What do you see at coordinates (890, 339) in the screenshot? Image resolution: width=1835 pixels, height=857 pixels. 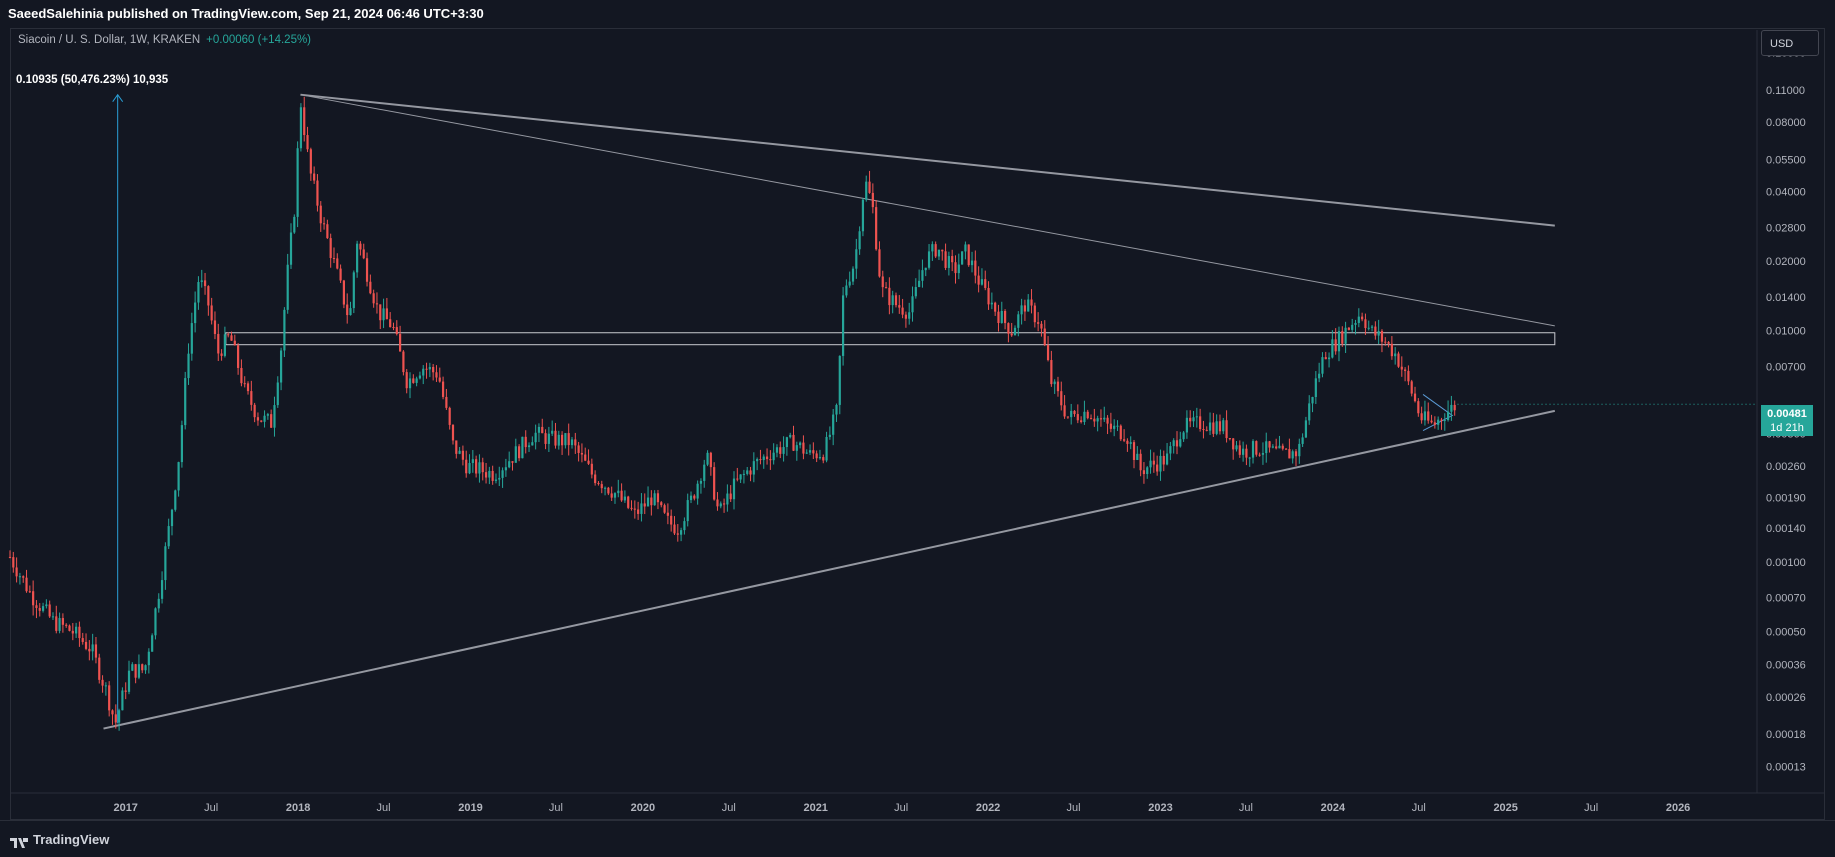 I see `support-zone-box` at bounding box center [890, 339].